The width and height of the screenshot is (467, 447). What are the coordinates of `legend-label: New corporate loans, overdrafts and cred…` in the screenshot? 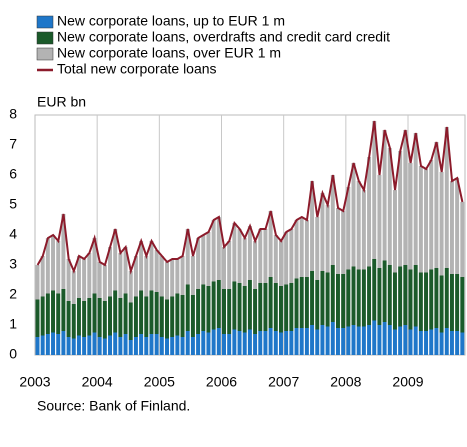 It's located at (223, 37).